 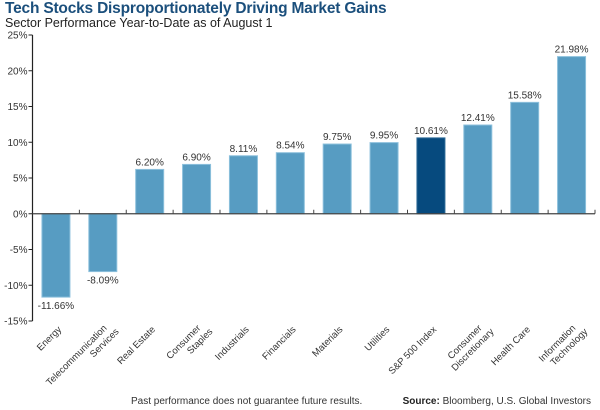 What do you see at coordinates (17, 71) in the screenshot?
I see `y-tick-label: 20%` at bounding box center [17, 71].